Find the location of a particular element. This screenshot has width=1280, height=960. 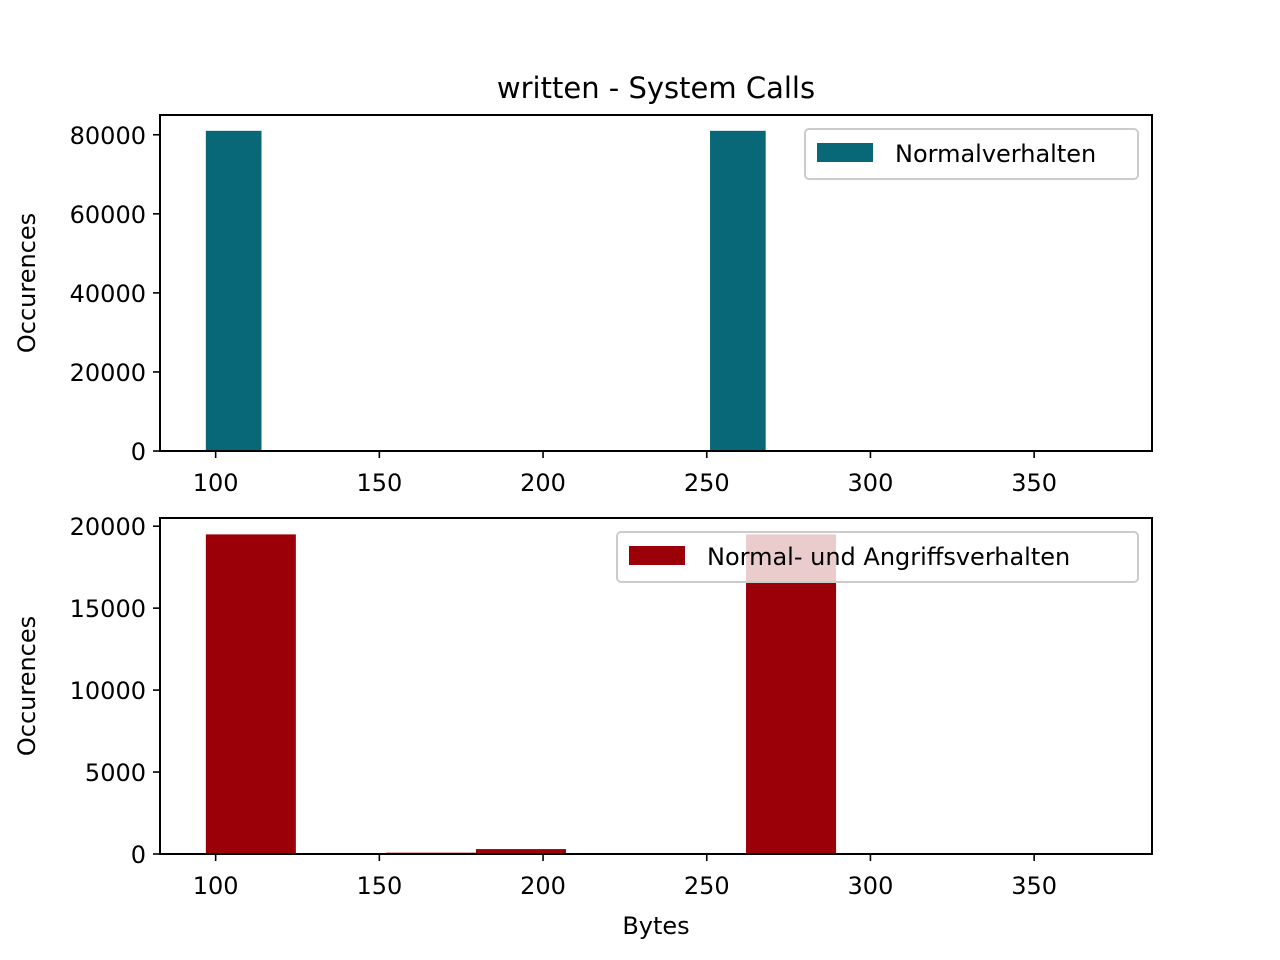

legend: Normalverhalten is located at coordinates (971, 154).